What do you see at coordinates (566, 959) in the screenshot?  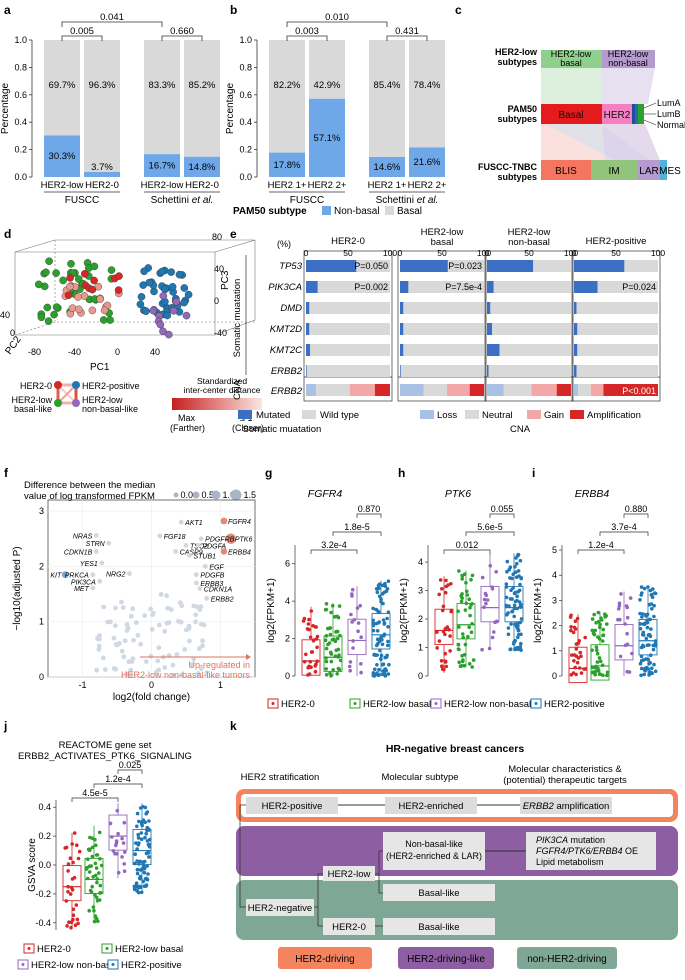 I see `k-legend-non-driving-text: non-HER2-driving` at bounding box center [566, 959].